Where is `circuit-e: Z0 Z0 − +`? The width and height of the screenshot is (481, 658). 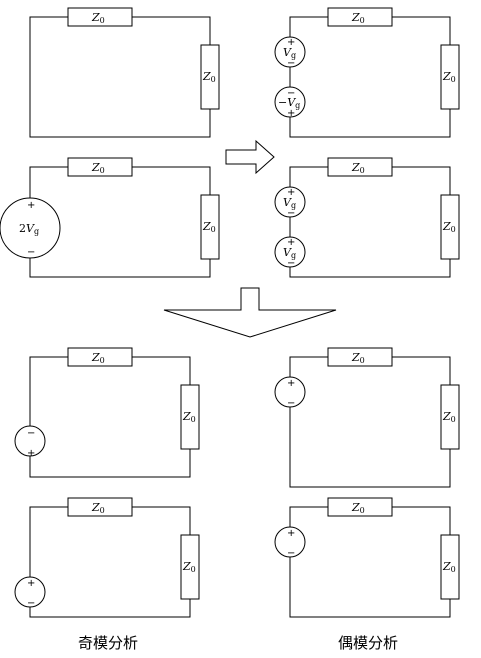
circuit-e: Z0 Z0 − + is located at coordinates (107, 412).